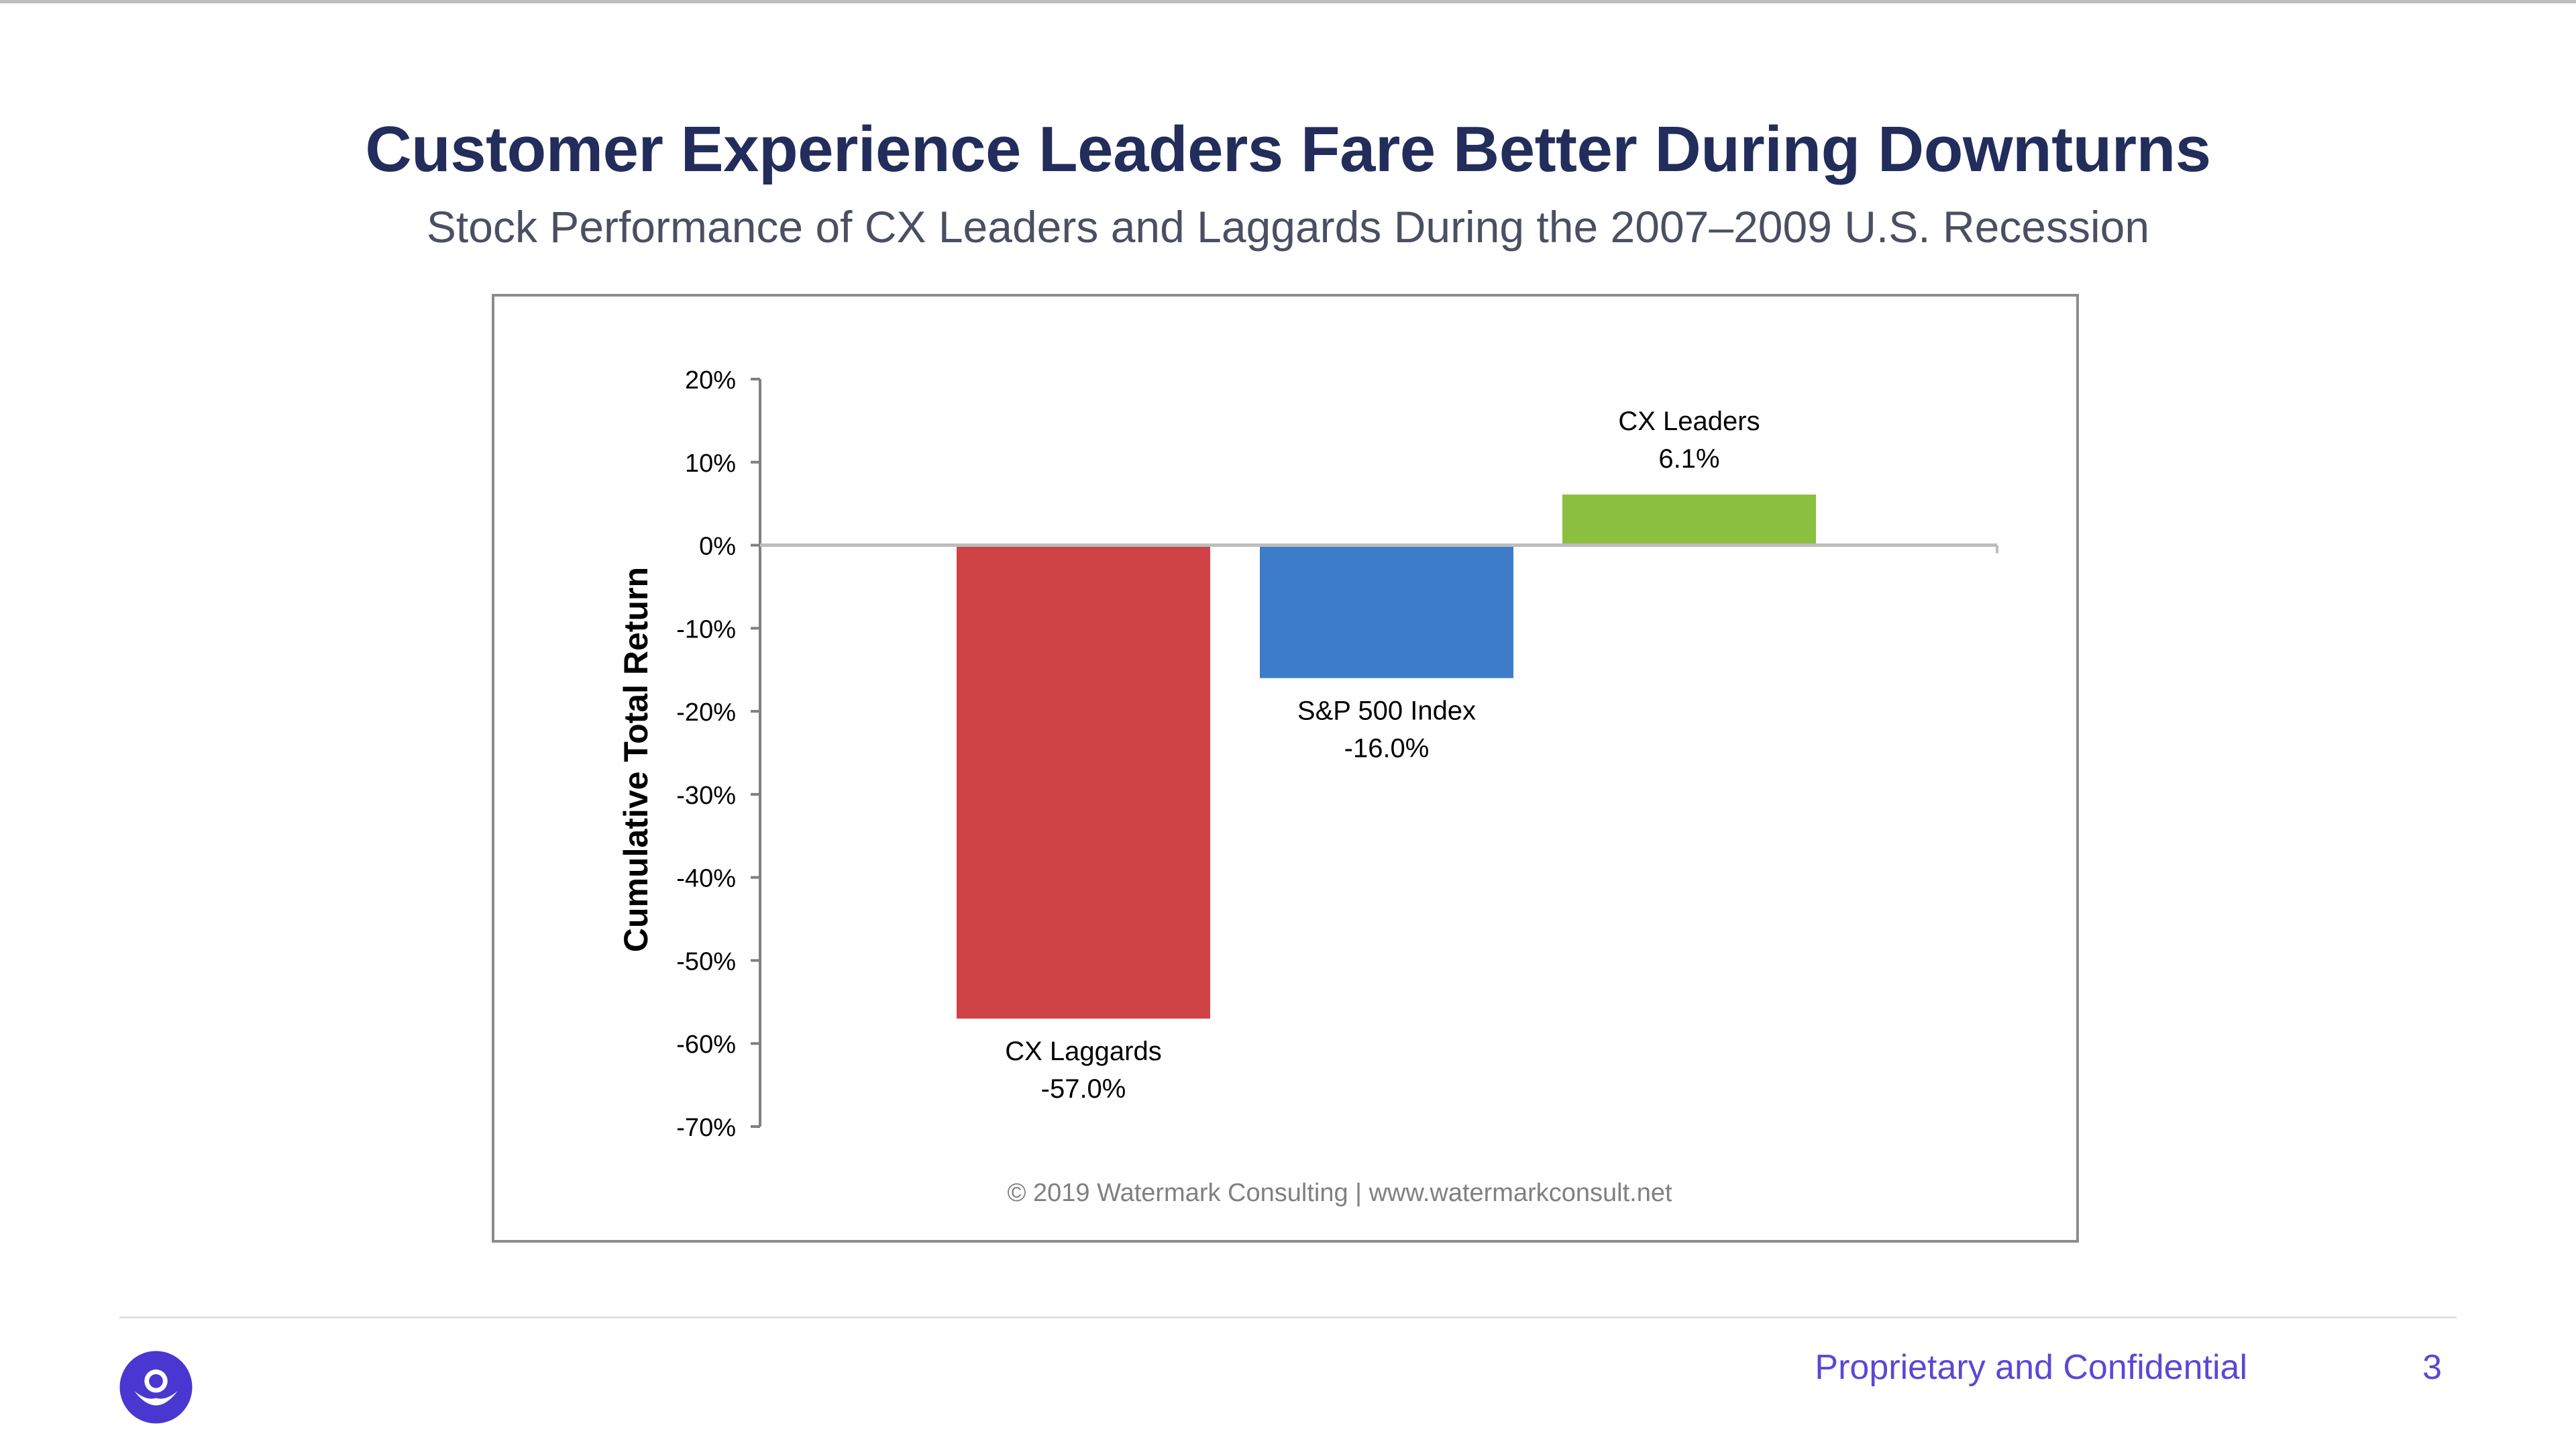 The image size is (2576, 1454). Describe the element at coordinates (1288, 1317) in the screenshot. I see `footer-divider` at that location.